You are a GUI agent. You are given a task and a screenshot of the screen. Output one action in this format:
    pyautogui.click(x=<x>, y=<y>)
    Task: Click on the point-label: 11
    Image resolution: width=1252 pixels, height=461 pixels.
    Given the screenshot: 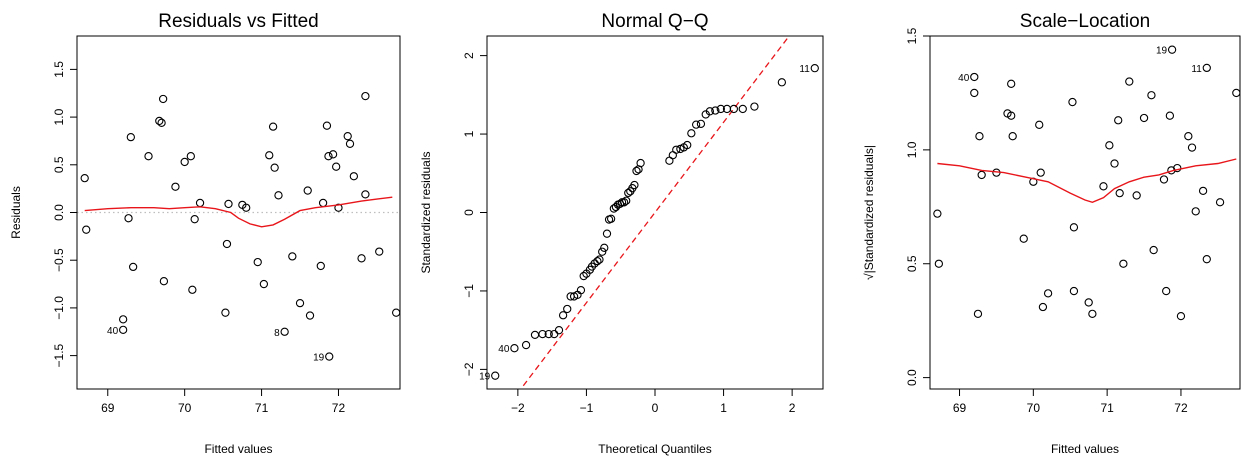 What is the action you would take?
    pyautogui.click(x=1196, y=69)
    